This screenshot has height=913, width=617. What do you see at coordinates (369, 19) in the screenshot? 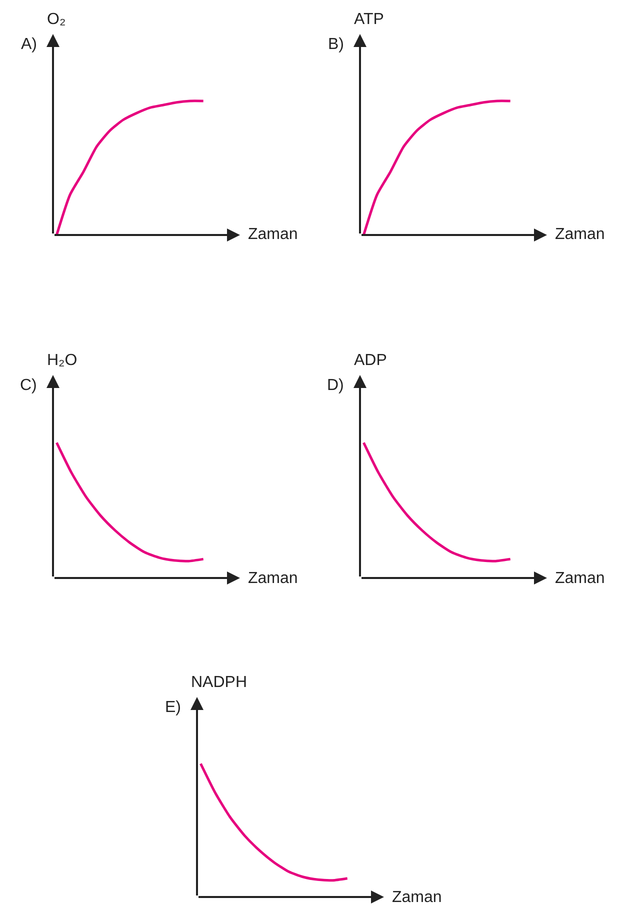
I see `y-axis-title: ATP` at bounding box center [369, 19].